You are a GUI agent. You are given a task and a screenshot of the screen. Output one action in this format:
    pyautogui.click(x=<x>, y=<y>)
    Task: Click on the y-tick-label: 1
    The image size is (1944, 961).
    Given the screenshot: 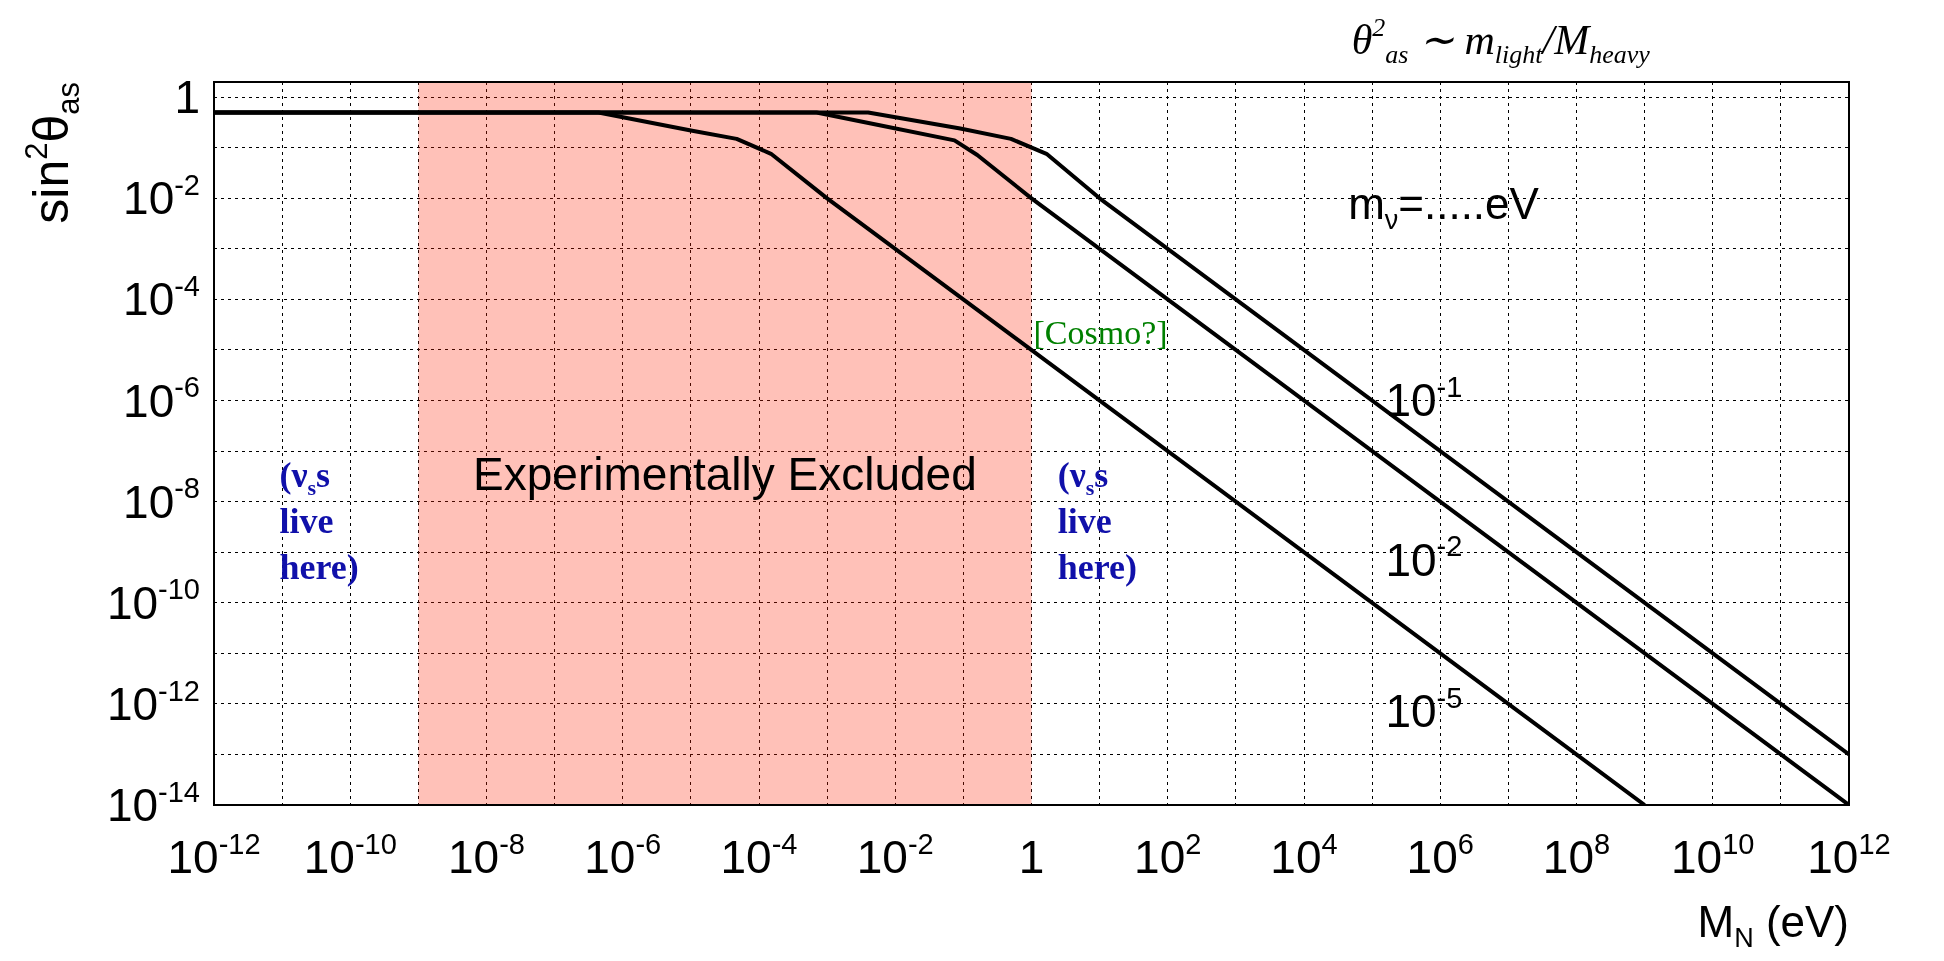 What is the action you would take?
    pyautogui.click(x=187, y=97)
    